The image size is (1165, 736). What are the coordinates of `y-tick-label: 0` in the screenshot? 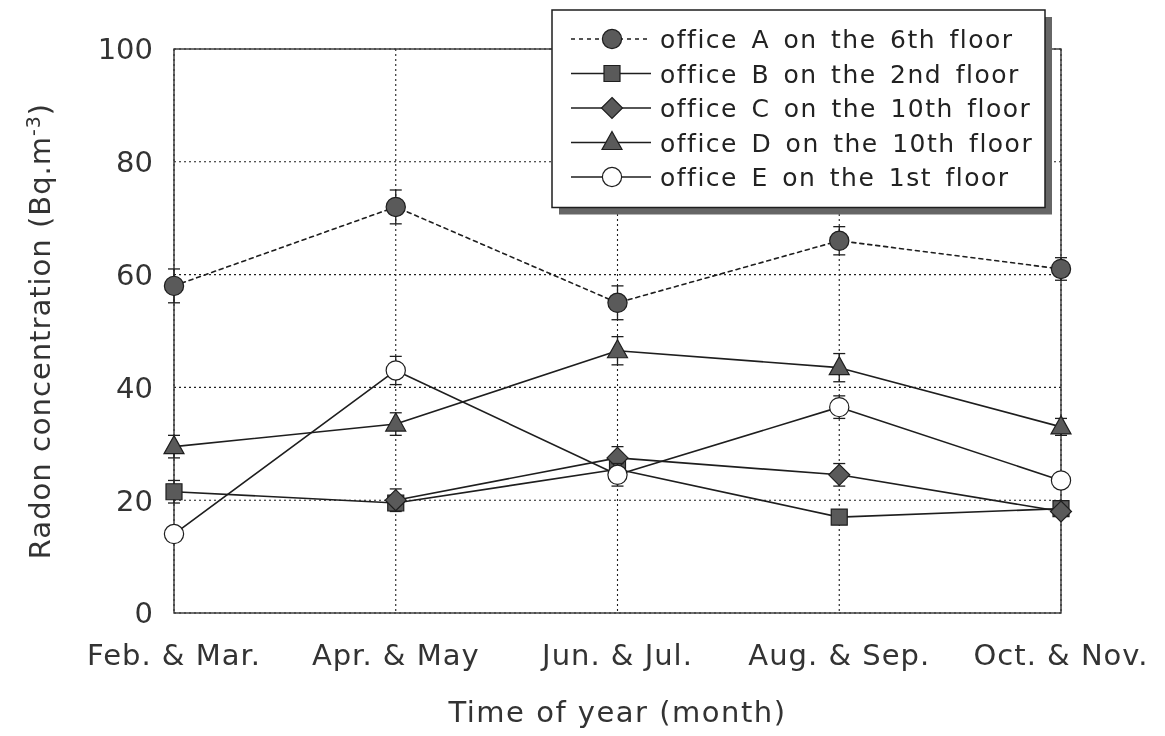 It's located at (143, 613).